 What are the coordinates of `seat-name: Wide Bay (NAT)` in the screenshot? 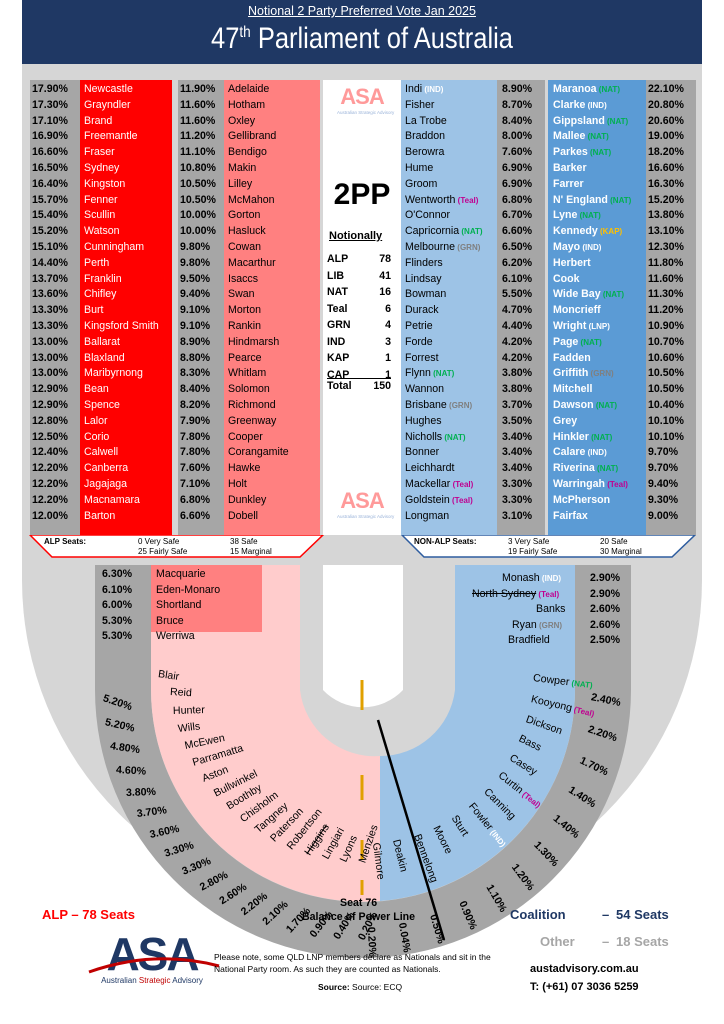 It's located at (588, 295).